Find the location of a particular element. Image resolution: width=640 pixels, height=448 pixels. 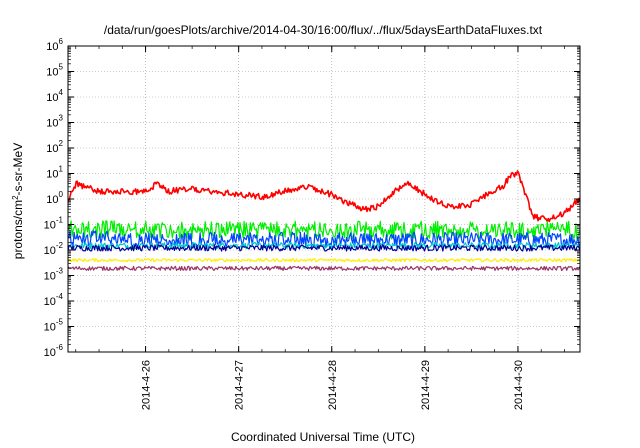

y-tick-label: 10⁻⁶ is located at coordinates (54, 351).